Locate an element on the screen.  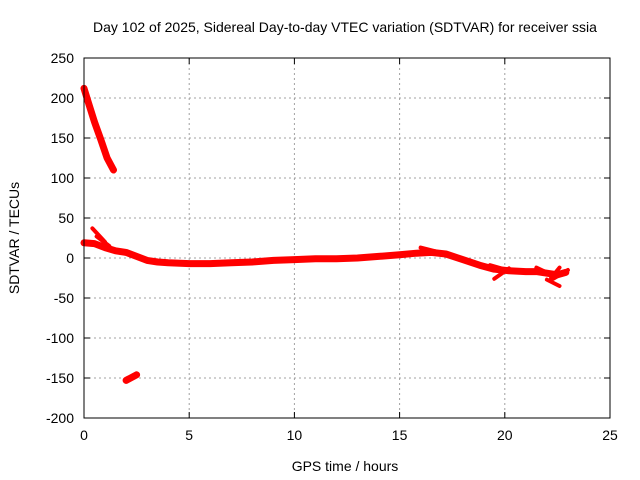
y-tick-label: -200 is located at coordinates (60, 418).